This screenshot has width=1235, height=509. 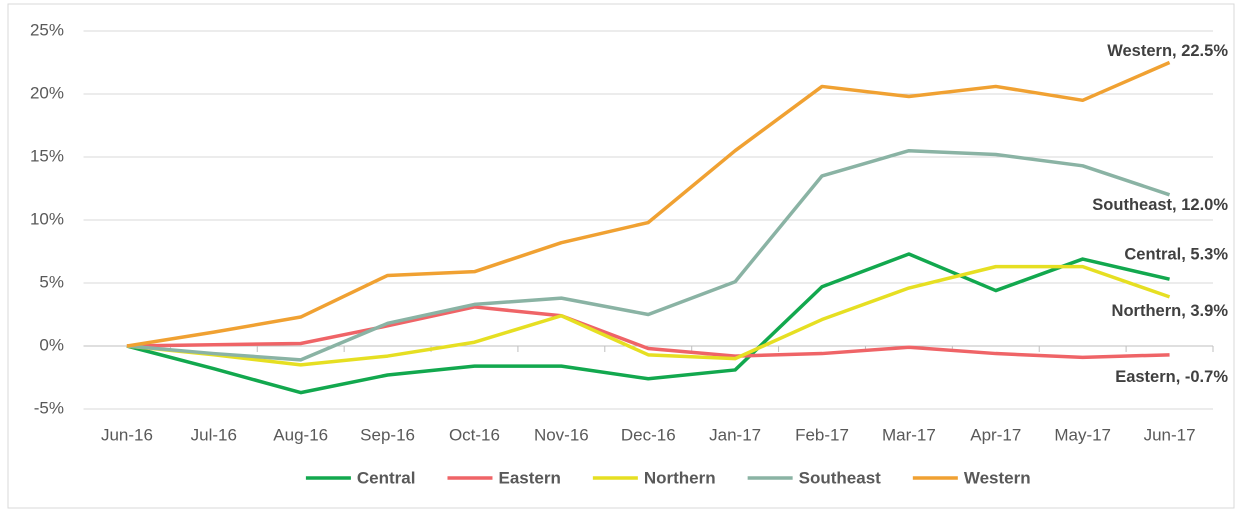 What do you see at coordinates (1176, 255) in the screenshot?
I see `end-label: Central, 5.3%` at bounding box center [1176, 255].